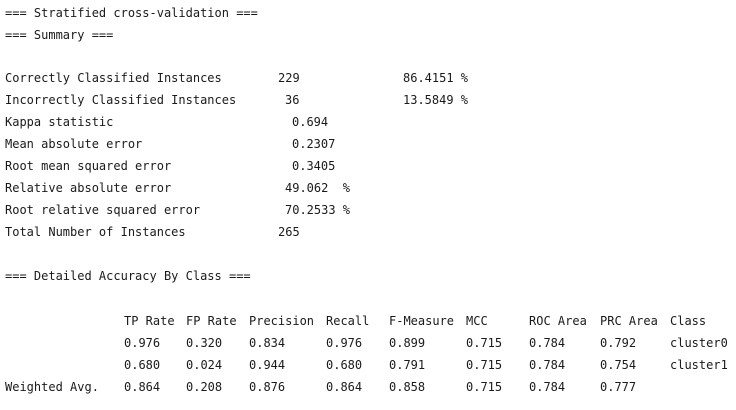 This screenshot has width=736, height=410. Describe the element at coordinates (314, 144) in the screenshot. I see `summary-value: 0.2307` at that location.